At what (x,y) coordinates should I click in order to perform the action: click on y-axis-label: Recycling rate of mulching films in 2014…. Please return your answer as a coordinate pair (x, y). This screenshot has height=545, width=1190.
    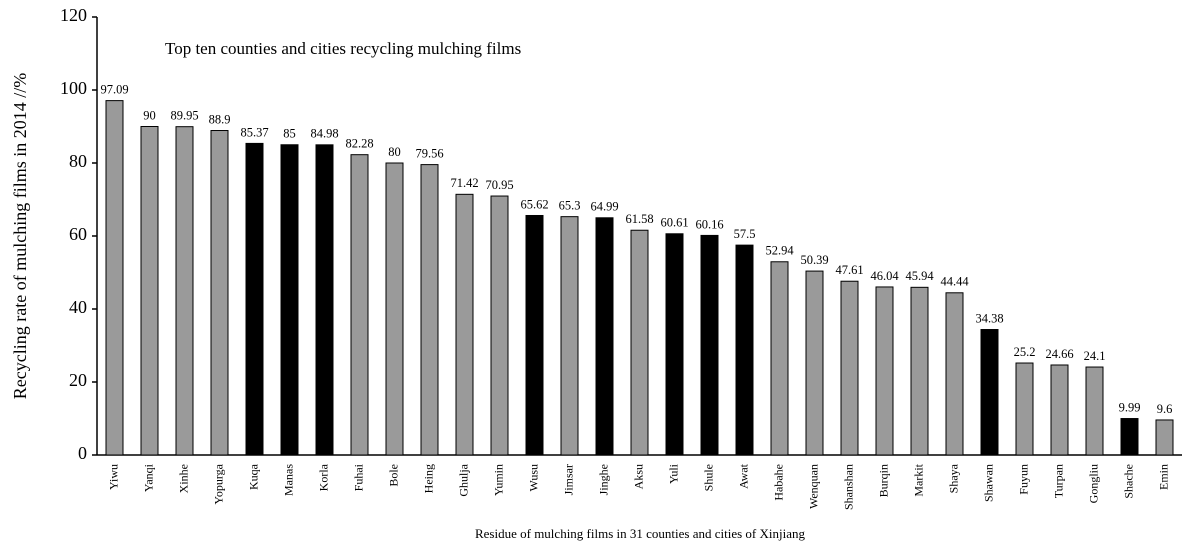
    Looking at the image, I should click on (20, 236).